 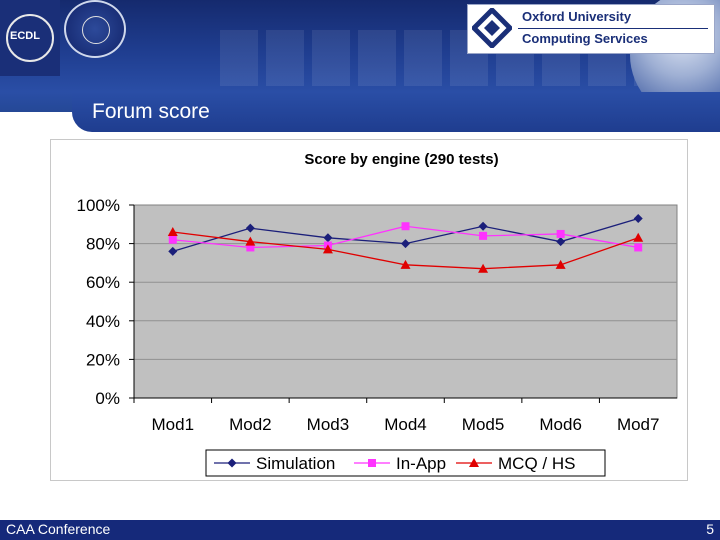 I want to click on oucs-logo: Oxford University Computing Services, so click(x=591, y=29).